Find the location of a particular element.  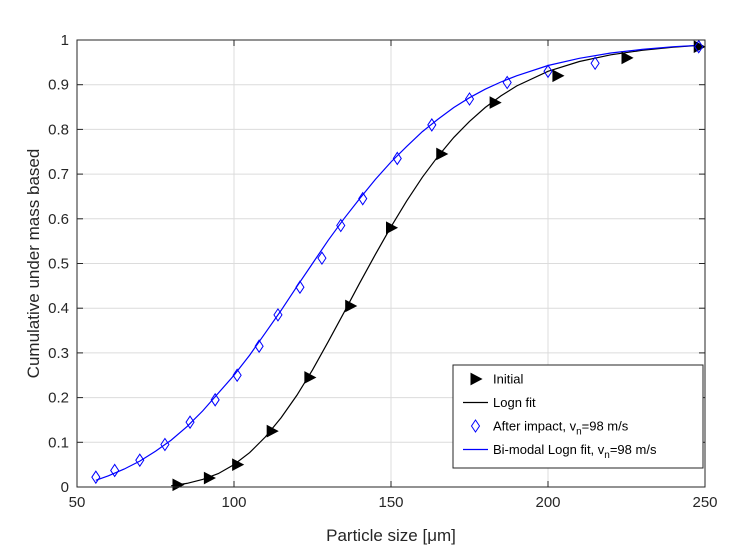

legend-box is located at coordinates (578, 416).